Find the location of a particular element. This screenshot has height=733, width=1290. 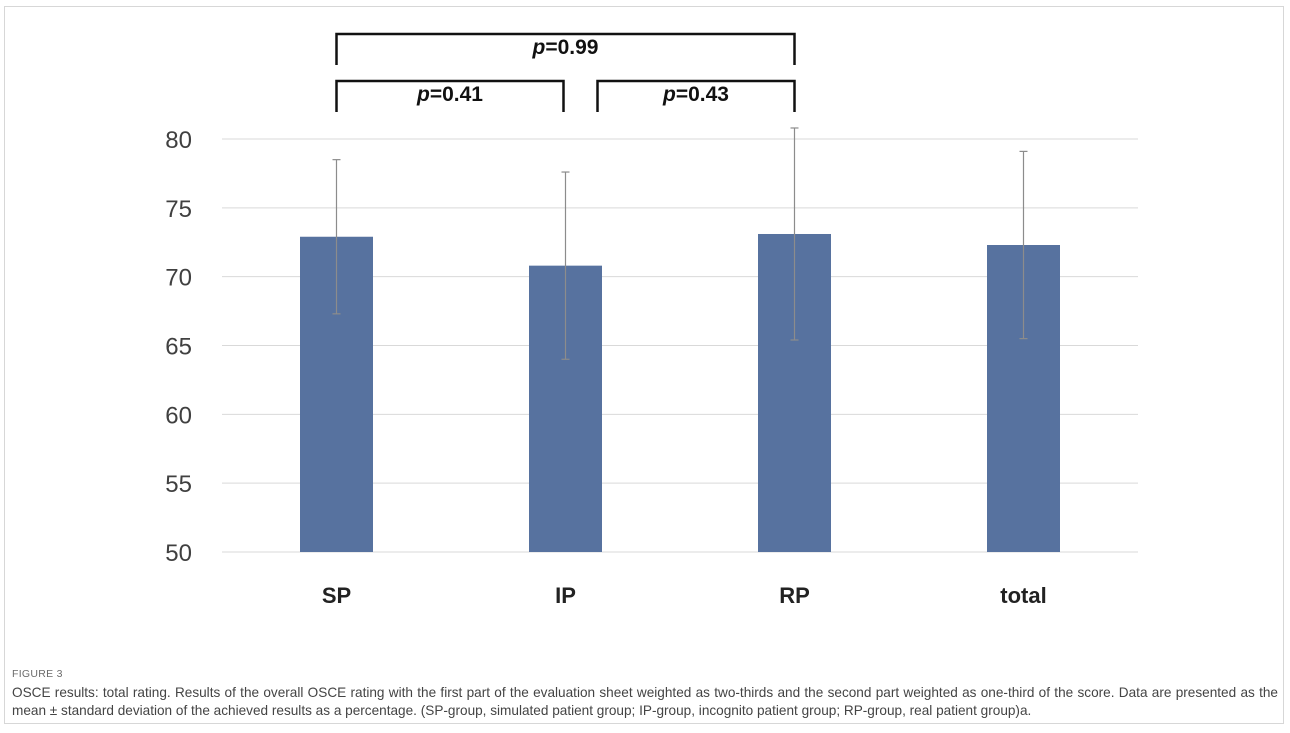

p-value: =0.99 is located at coordinates (571, 47).